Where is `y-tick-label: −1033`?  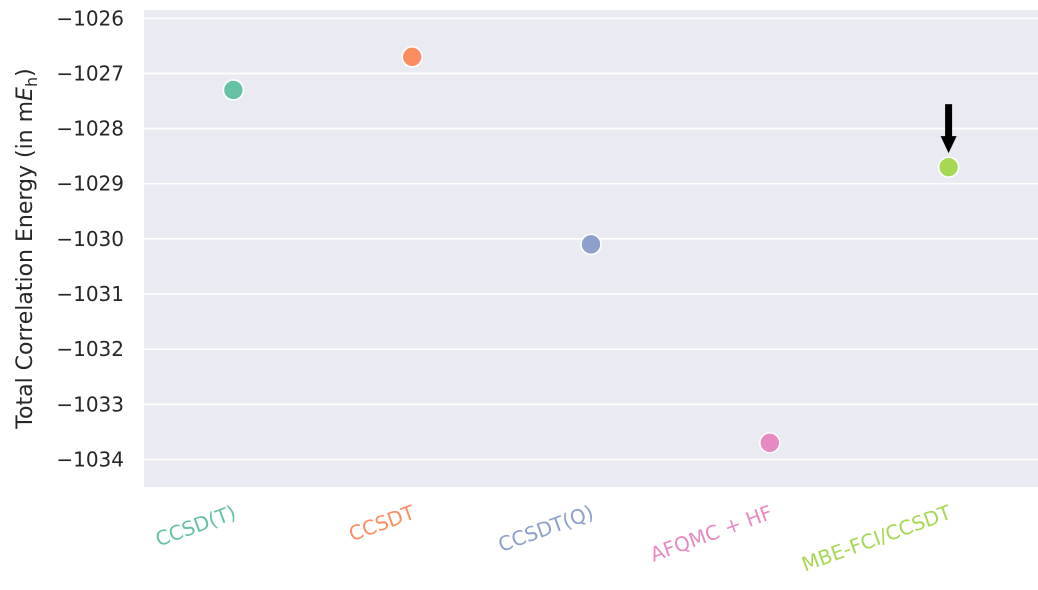
y-tick-label: −1033 is located at coordinates (90, 404).